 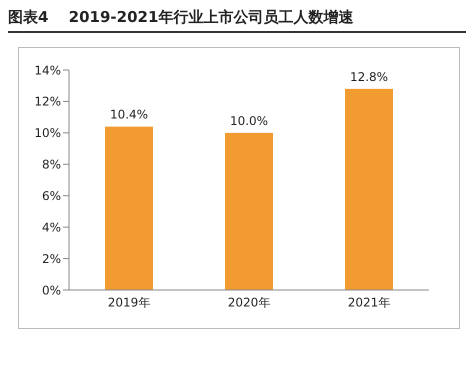 I want to click on data-label: 10.4%, so click(x=129, y=115).